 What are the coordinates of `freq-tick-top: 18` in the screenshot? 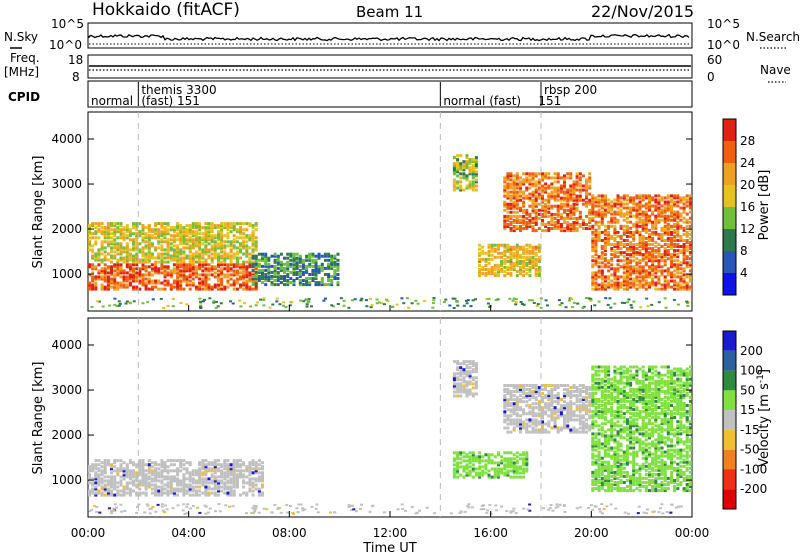 It's located at (75, 60).